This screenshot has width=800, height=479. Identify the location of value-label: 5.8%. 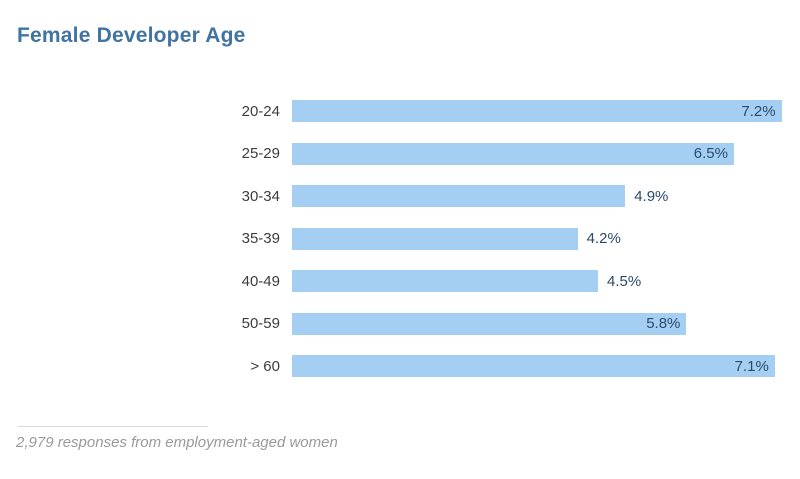
(663, 324).